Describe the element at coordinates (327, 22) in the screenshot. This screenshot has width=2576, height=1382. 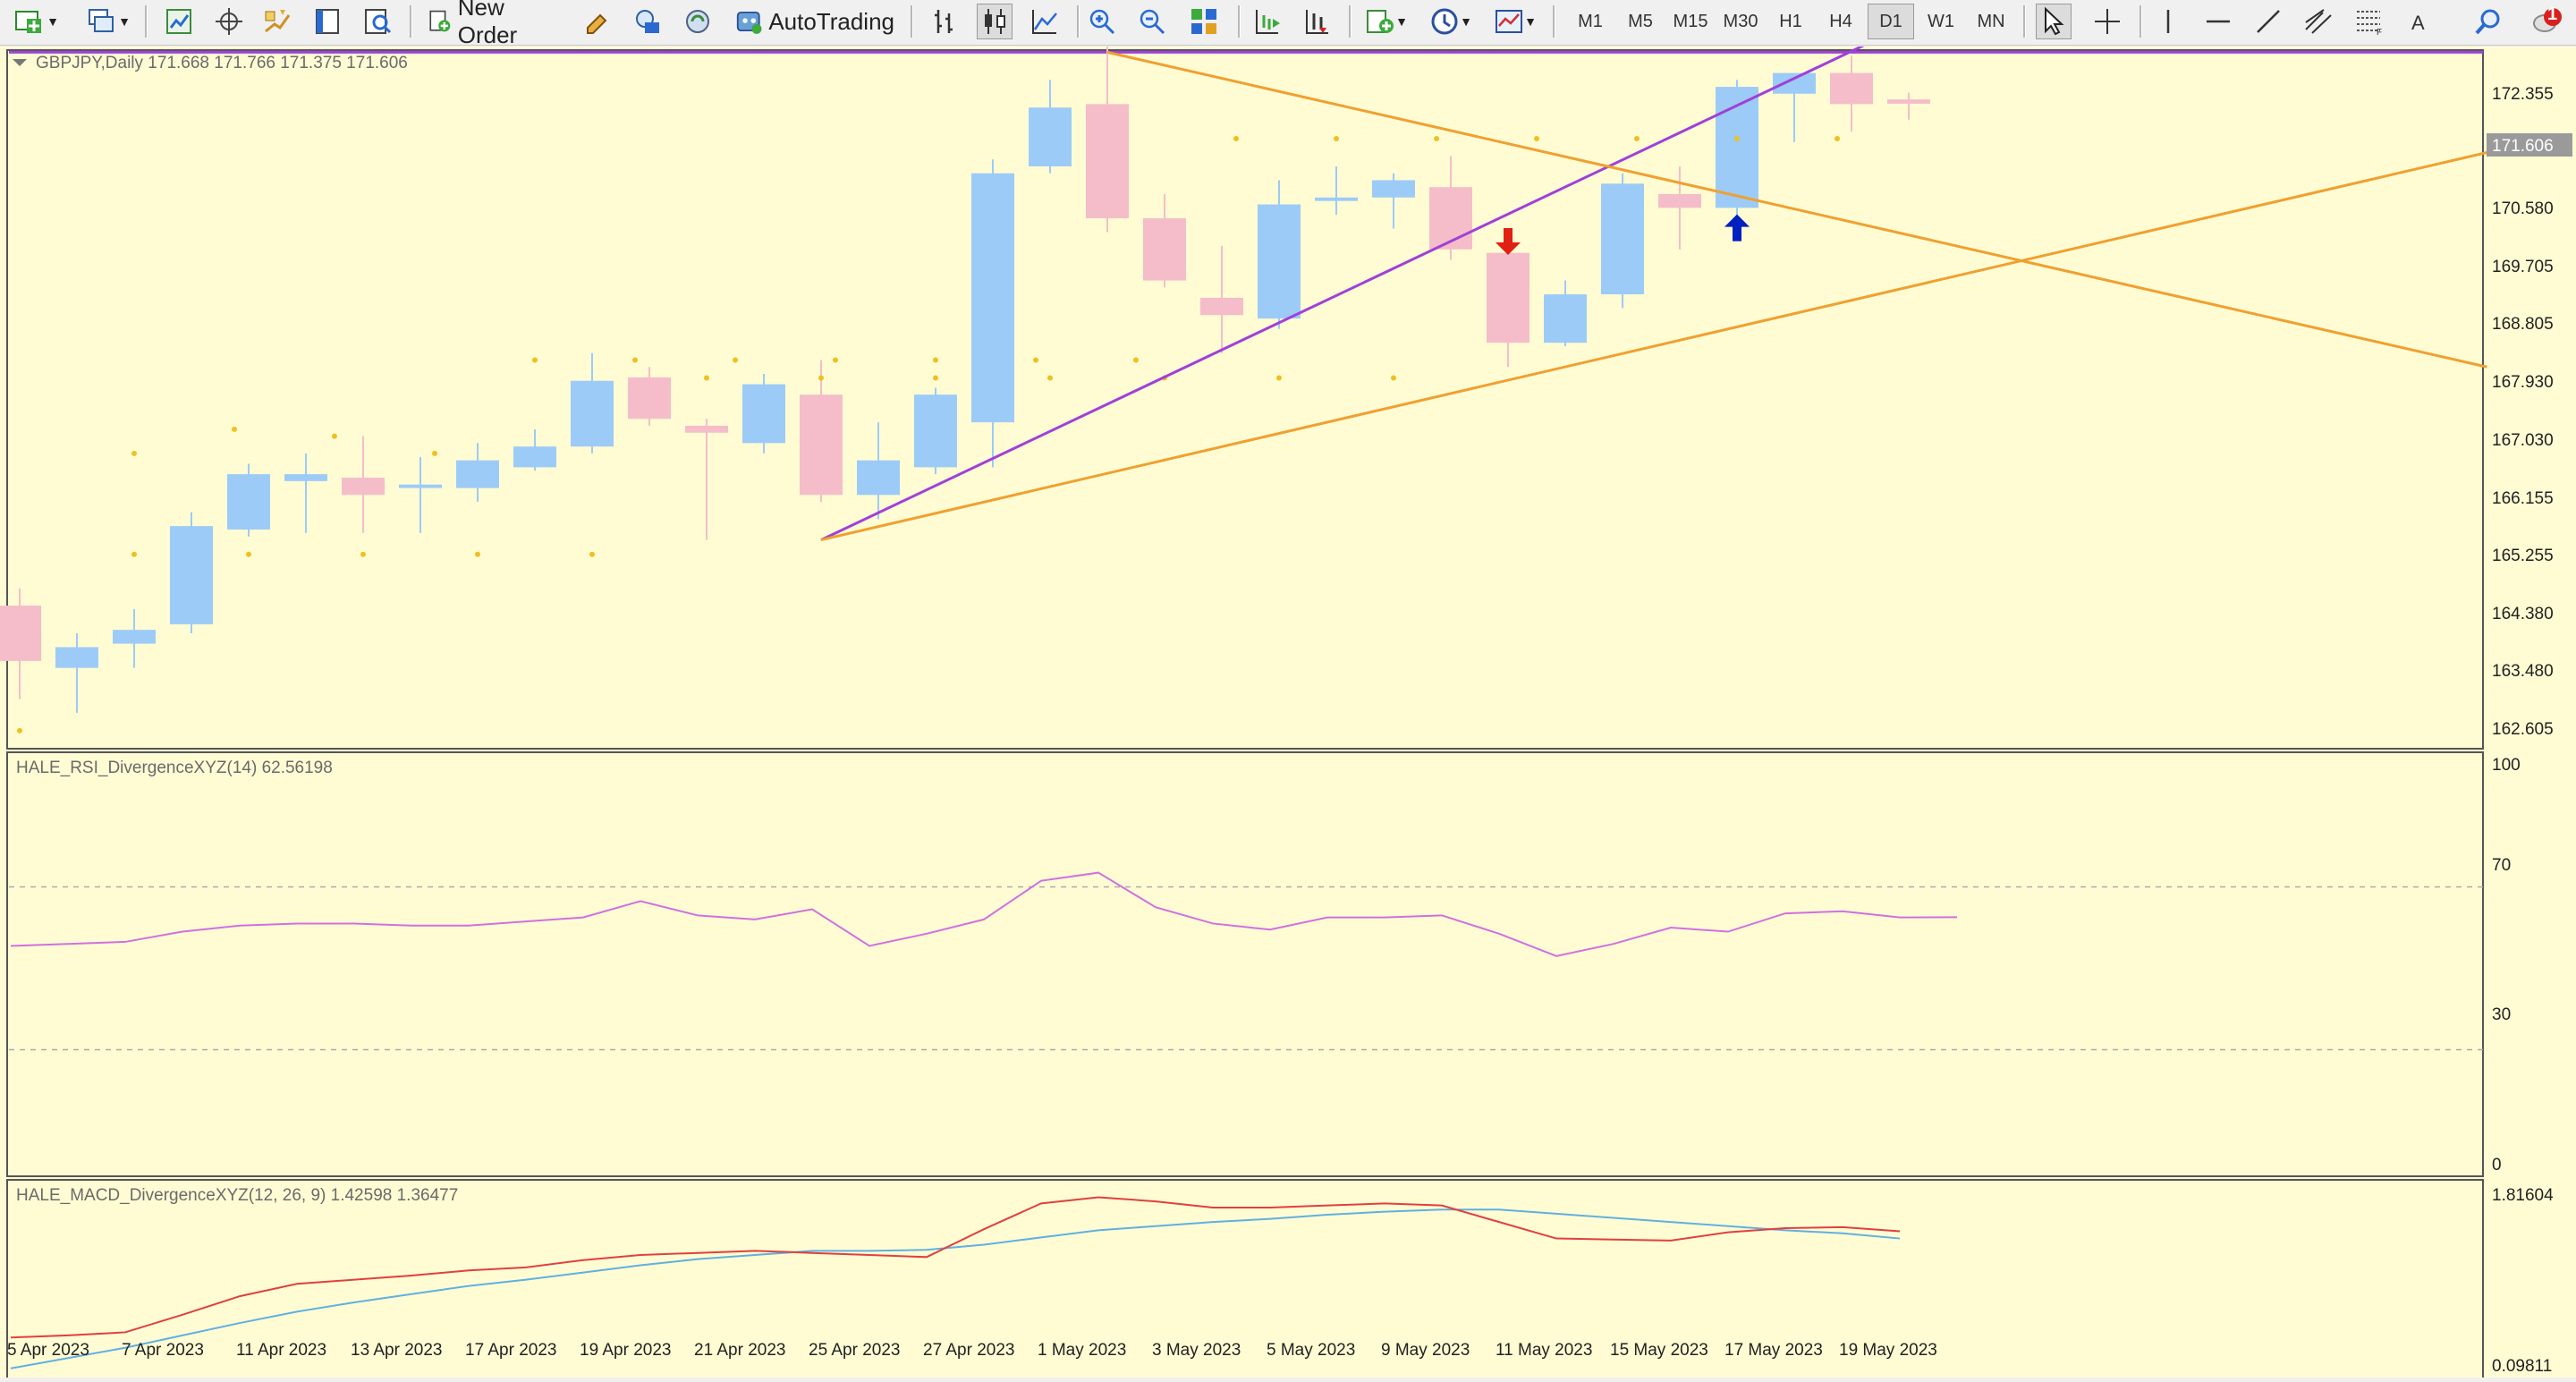
I see `terminal-icon` at that location.